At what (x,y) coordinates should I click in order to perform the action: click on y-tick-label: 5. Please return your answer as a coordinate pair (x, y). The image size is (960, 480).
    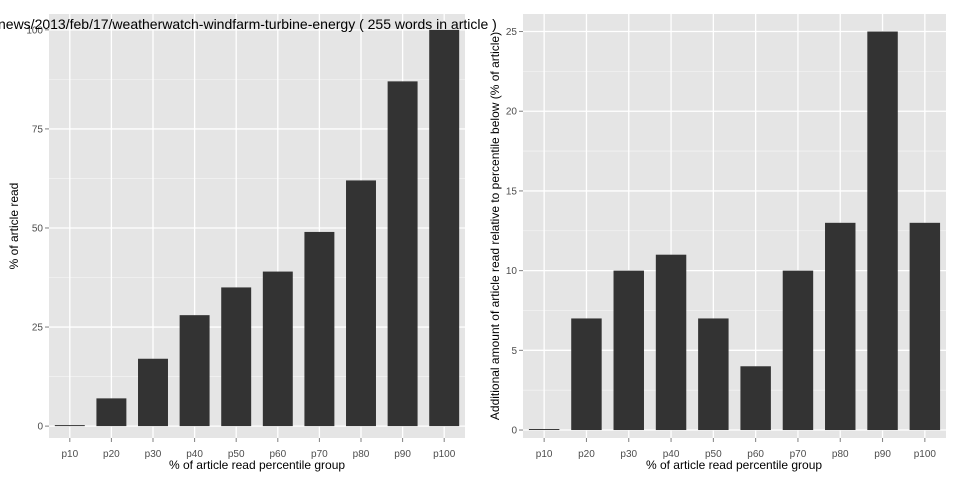
    Looking at the image, I should click on (514, 351).